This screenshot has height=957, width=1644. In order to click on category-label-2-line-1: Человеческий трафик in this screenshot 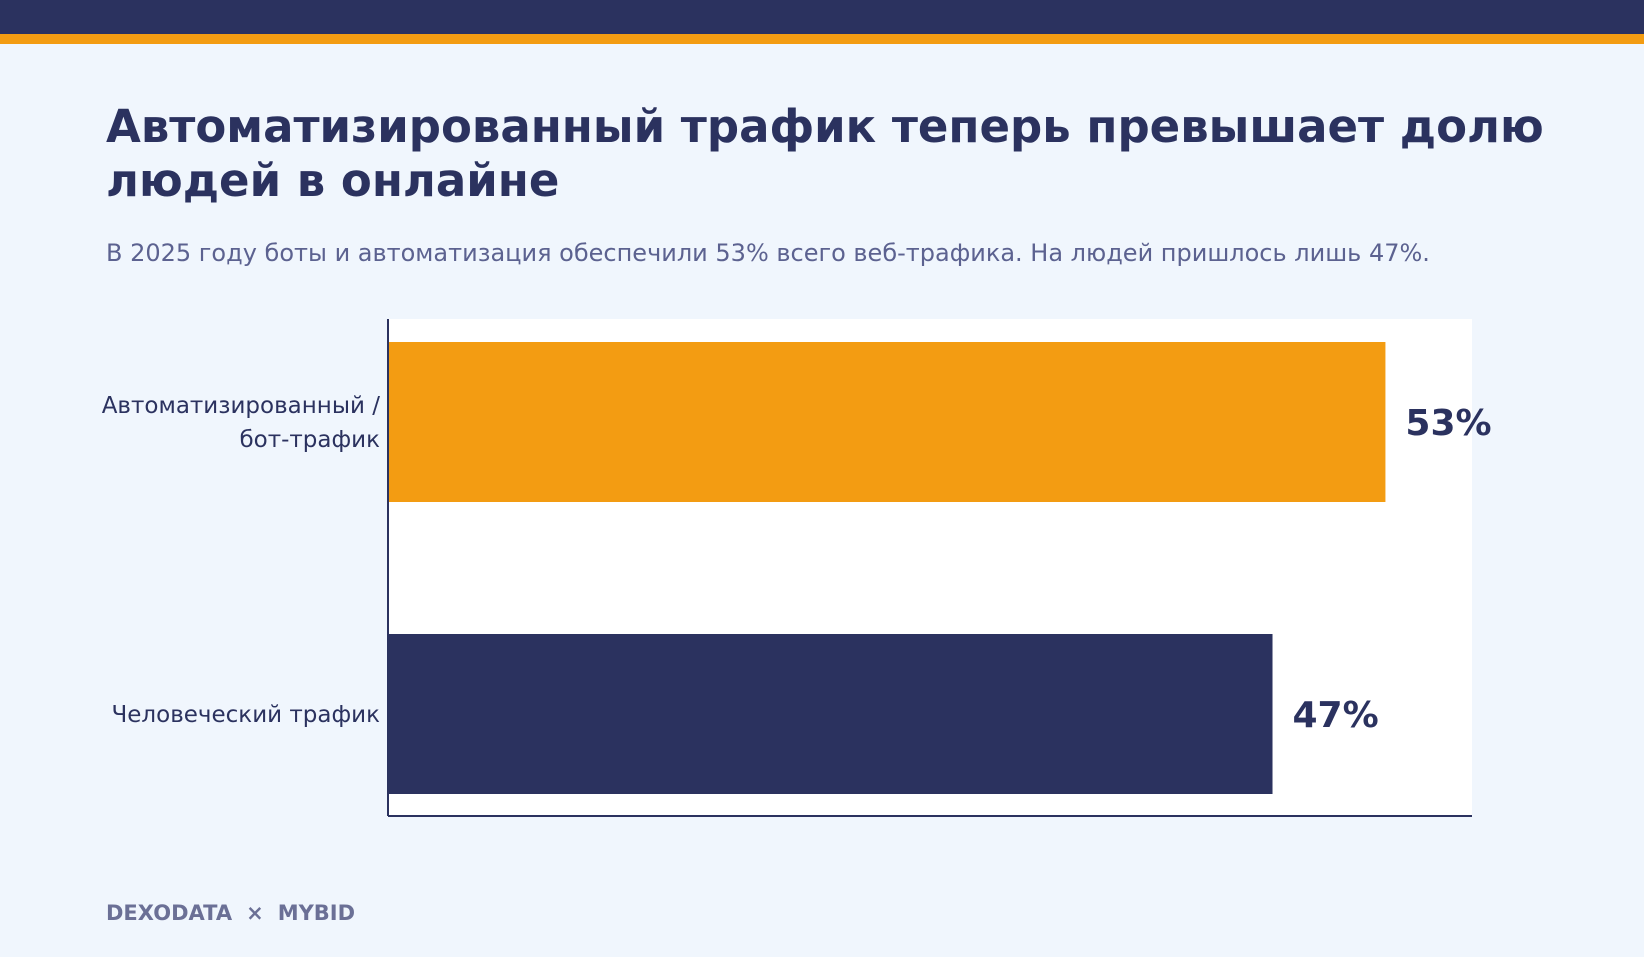, I will do `click(246, 715)`.